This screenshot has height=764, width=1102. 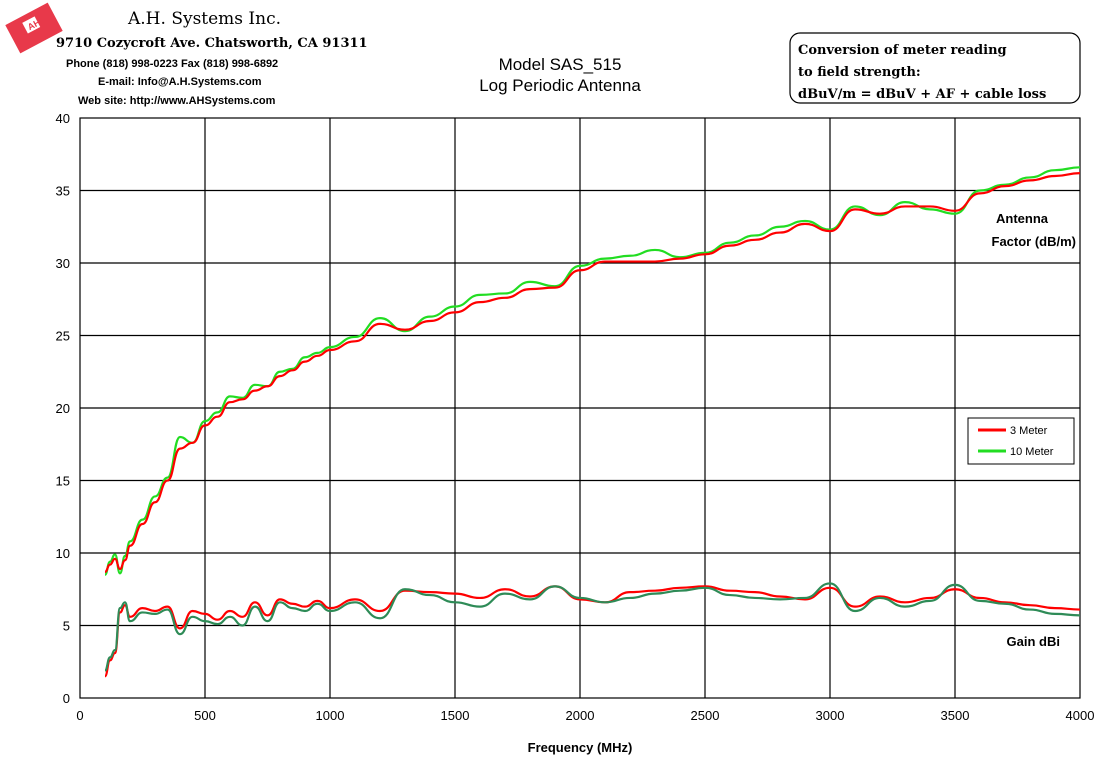 What do you see at coordinates (66, 698) in the screenshot?
I see `y-tick-label: 0` at bounding box center [66, 698].